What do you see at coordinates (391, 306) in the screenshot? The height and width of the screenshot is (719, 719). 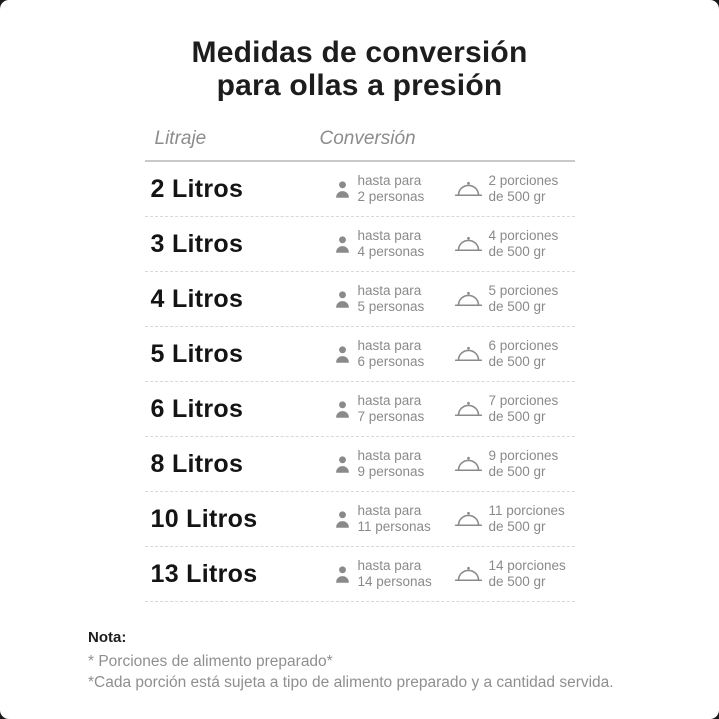 I see `persons-text-line2: 5 personas` at bounding box center [391, 306].